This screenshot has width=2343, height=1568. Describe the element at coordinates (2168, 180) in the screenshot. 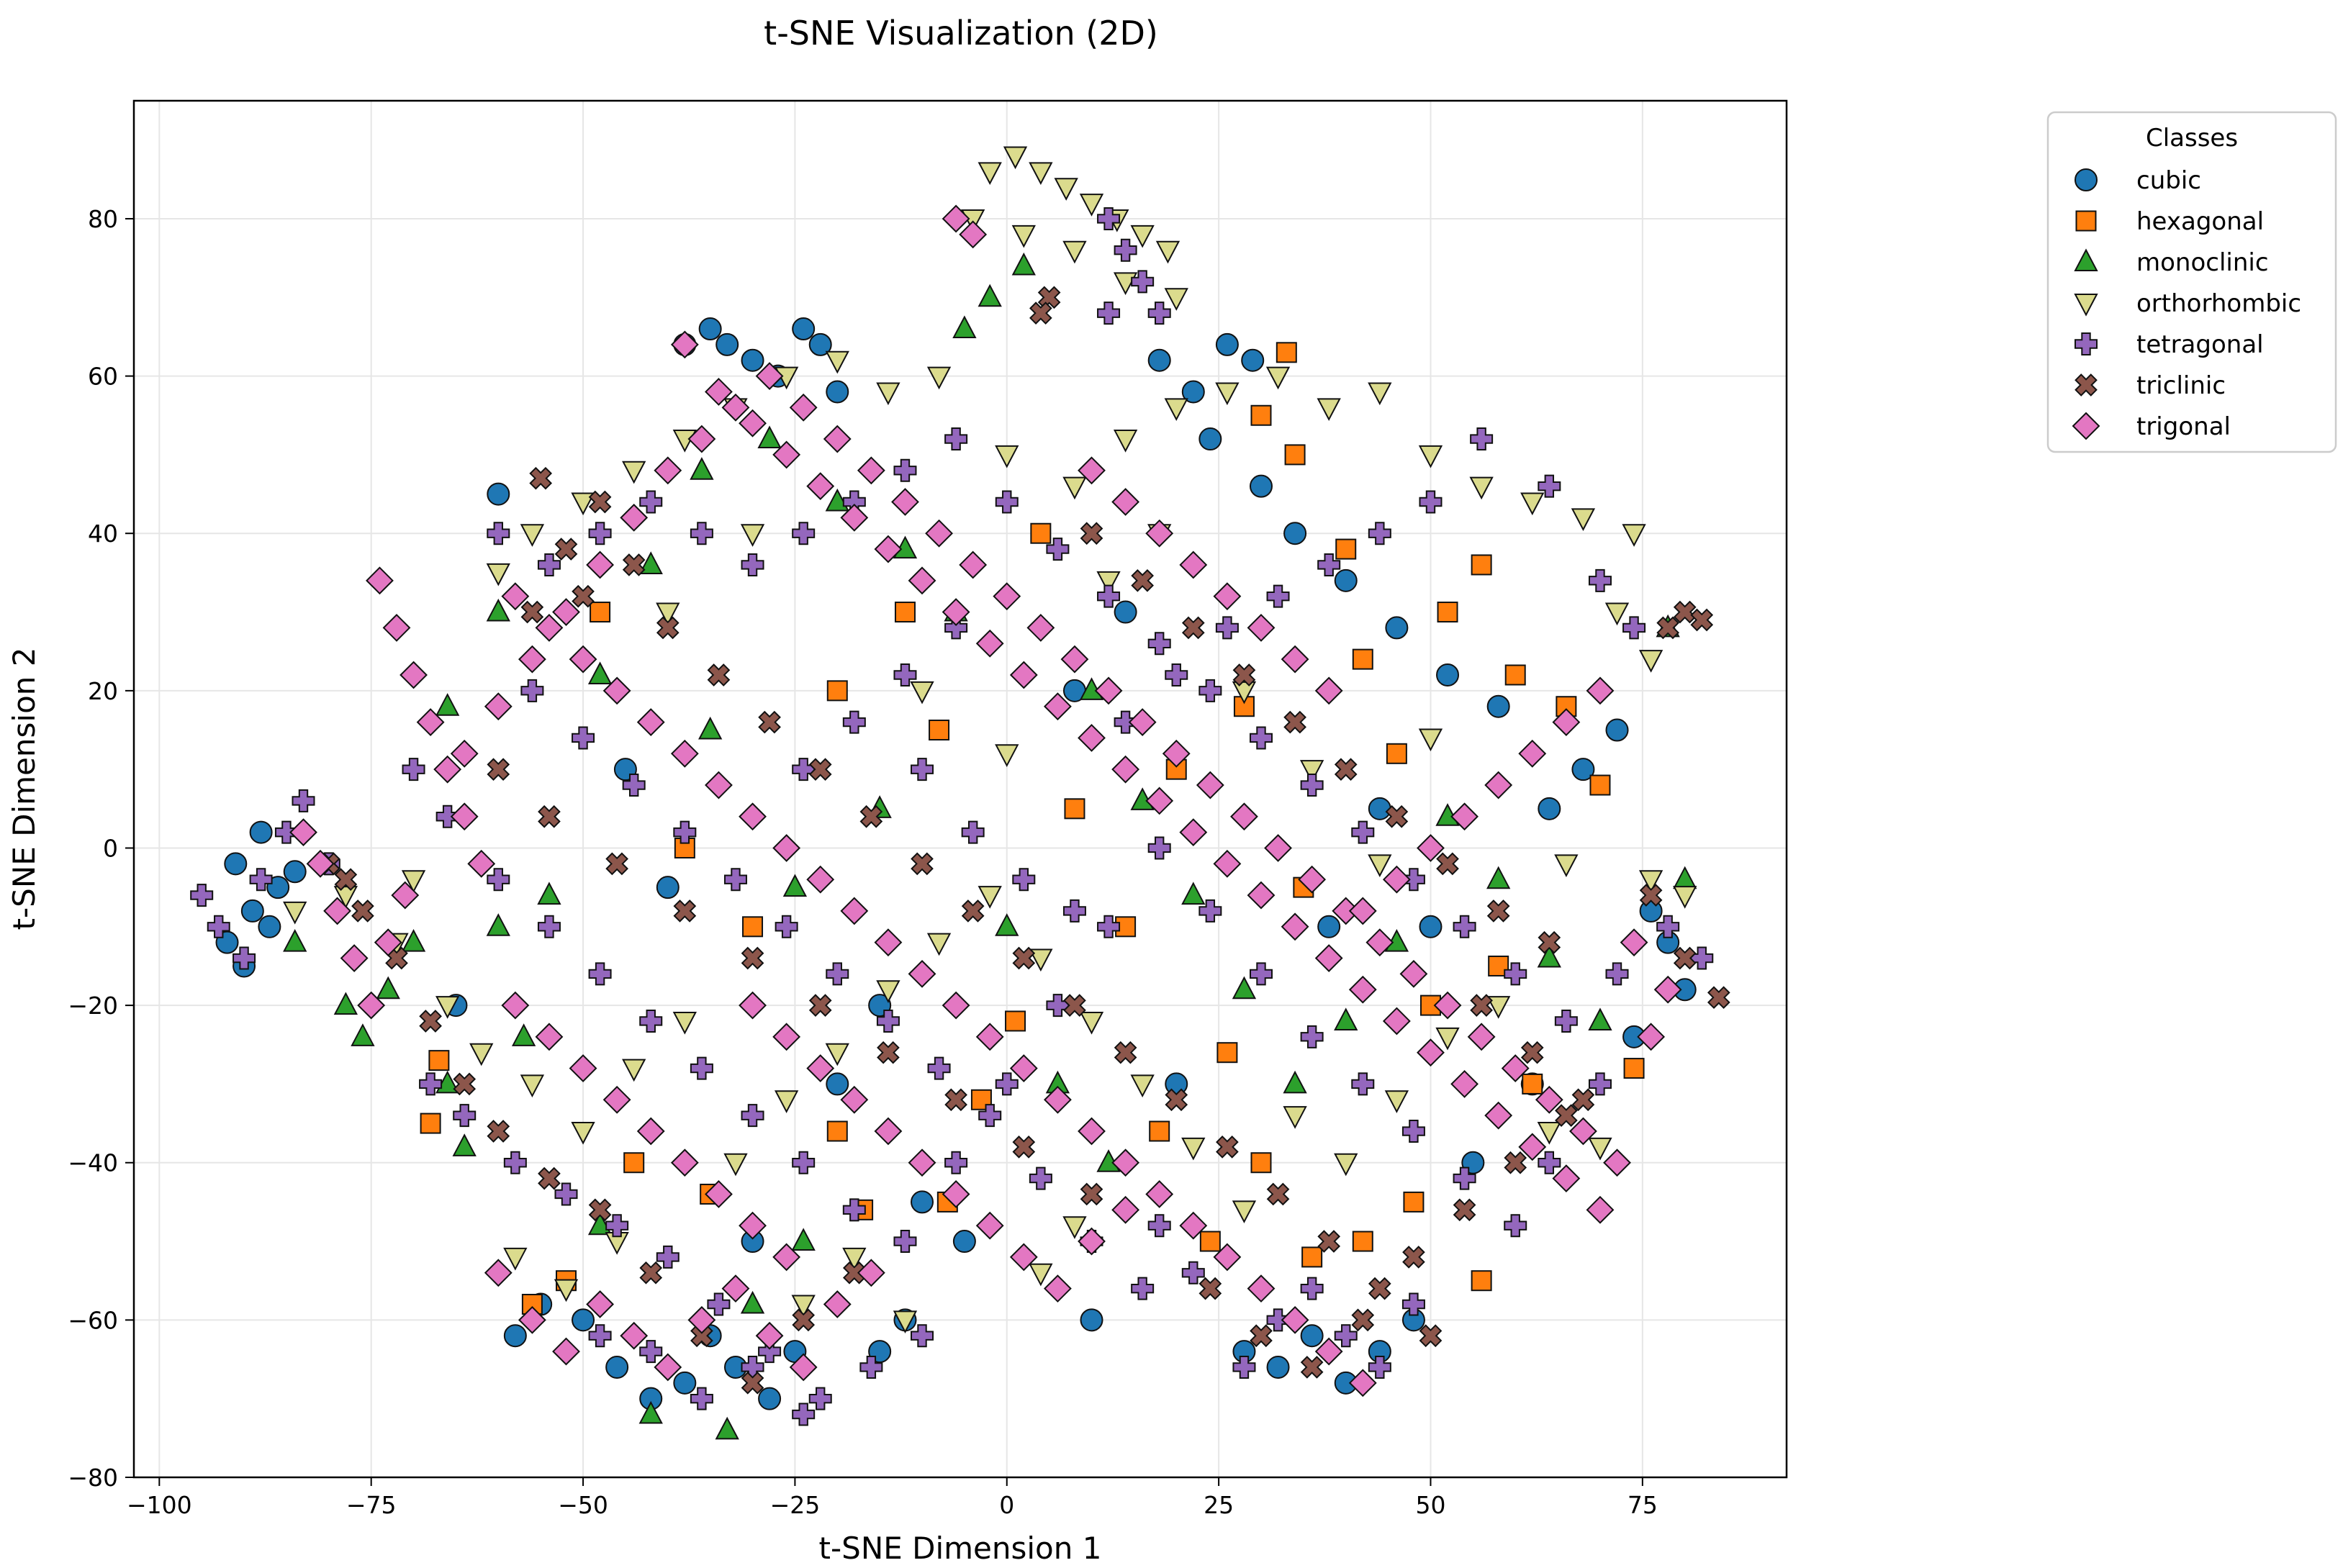

I see `legend-label-cubic: cubic` at that location.